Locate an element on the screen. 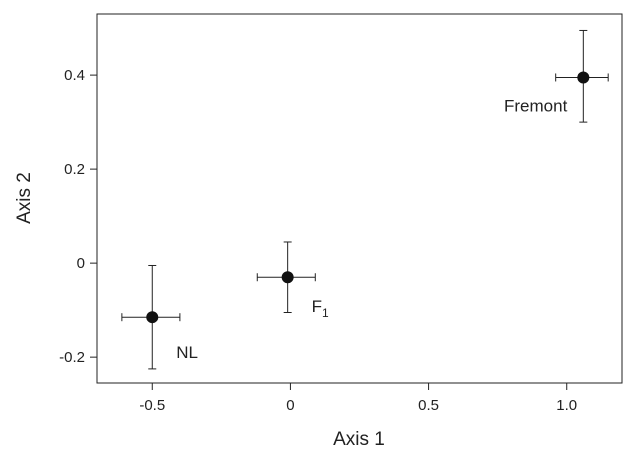 Image resolution: width=625 pixels, height=455 pixels. y-tick-label: 0 is located at coordinates (81, 263).